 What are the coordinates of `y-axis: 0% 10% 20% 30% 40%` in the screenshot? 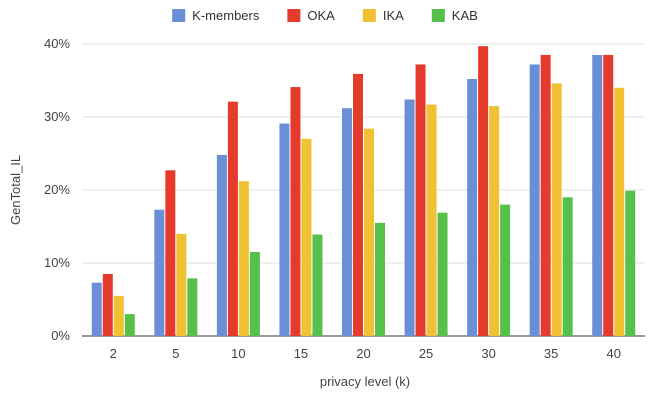 It's located at (57, 189).